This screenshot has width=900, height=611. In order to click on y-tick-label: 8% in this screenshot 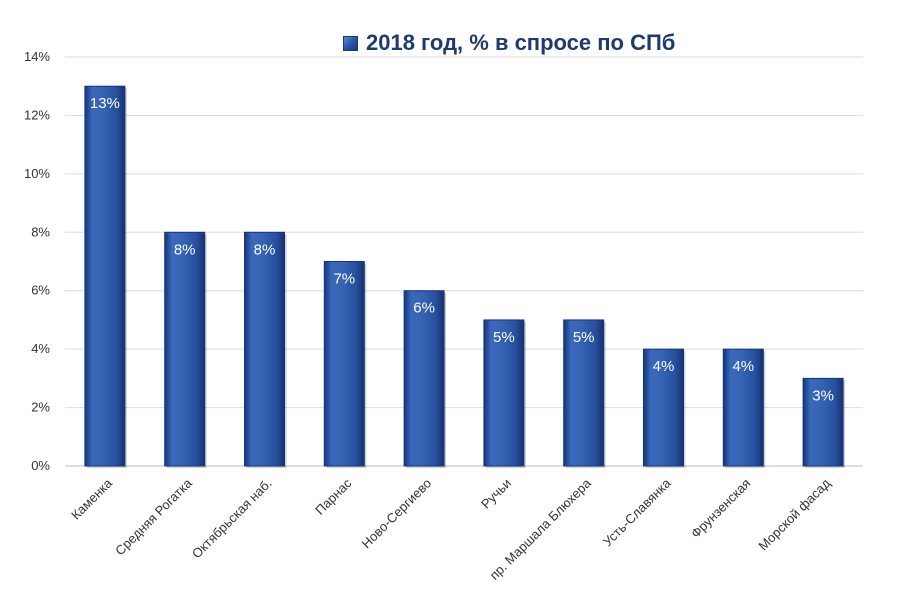, I will do `click(40, 231)`.